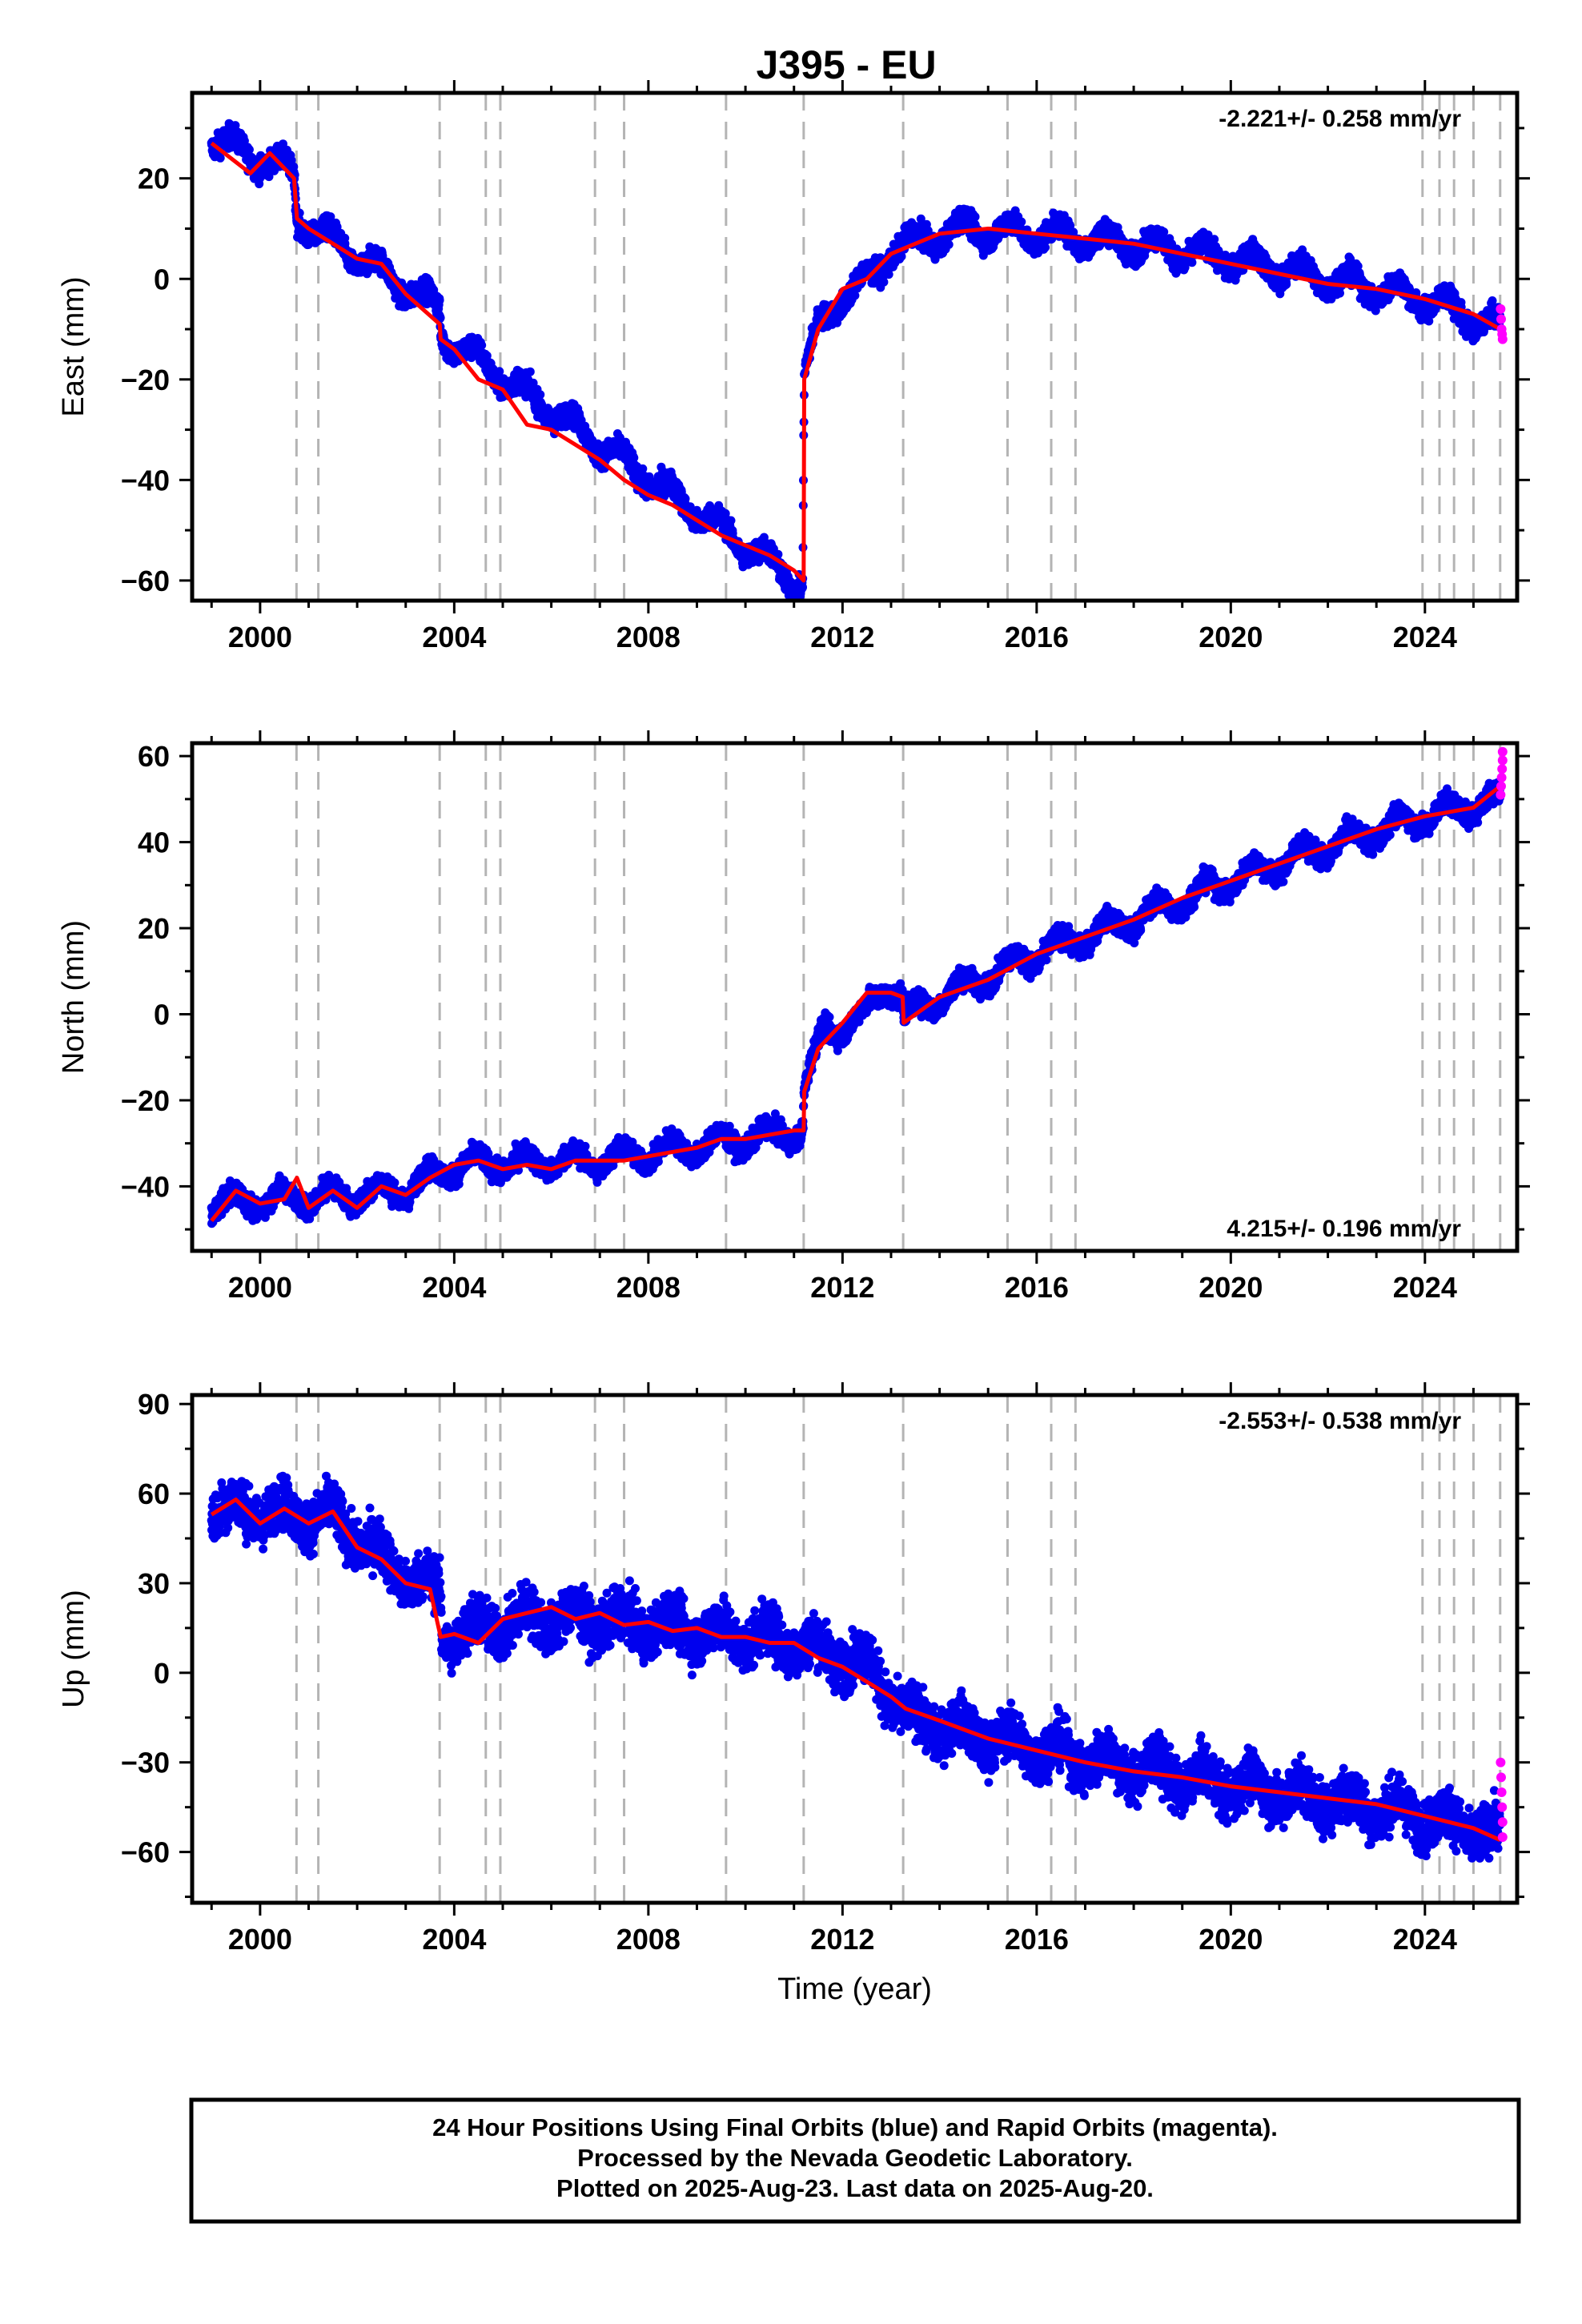  Describe the element at coordinates (846, 64) in the screenshot. I see `chart-title: J395 - EU` at that location.